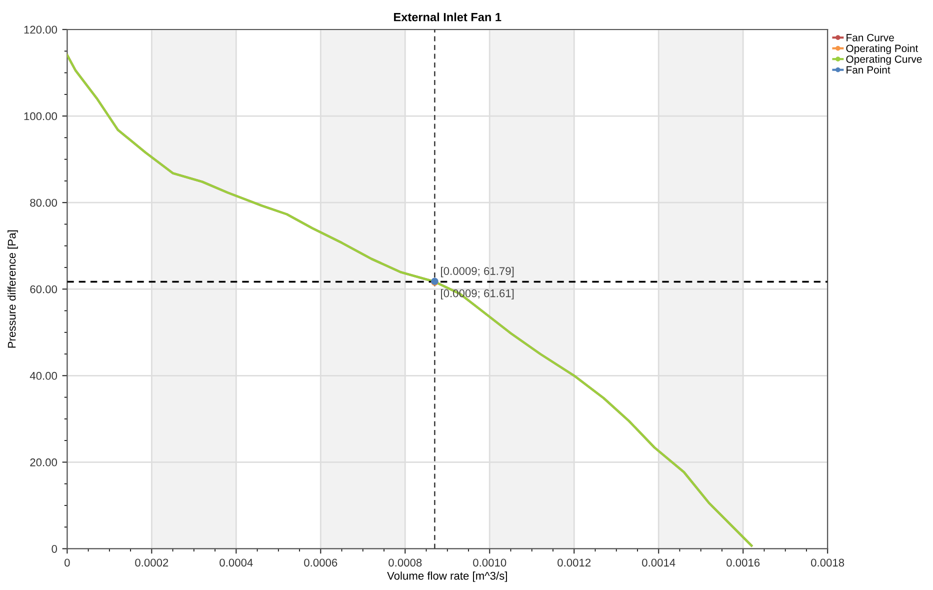 Image resolution: width=933 pixels, height=590 pixels. What do you see at coordinates (882, 49) in the screenshot?
I see `legend-label: Operating Point` at bounding box center [882, 49].